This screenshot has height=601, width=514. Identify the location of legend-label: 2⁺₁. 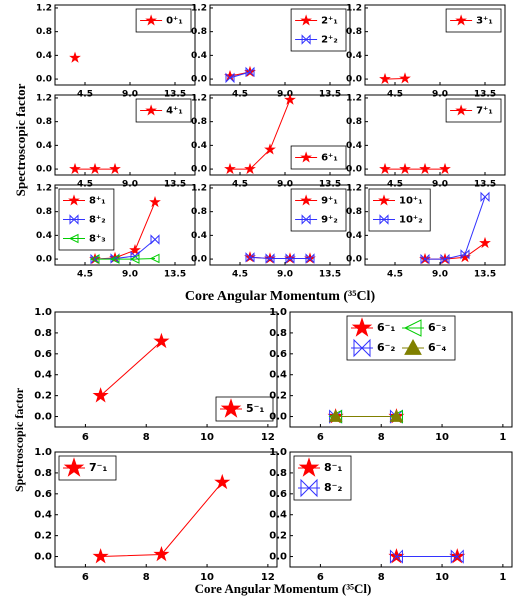
(329, 21).